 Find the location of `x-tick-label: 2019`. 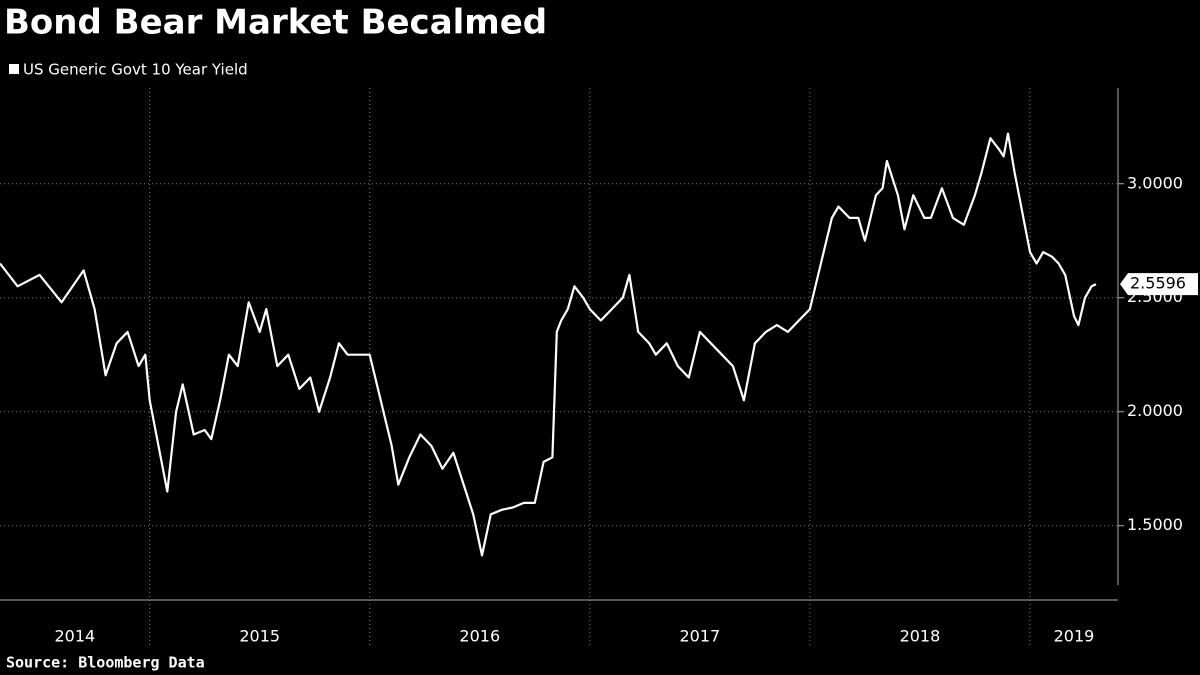

x-tick-label: 2019 is located at coordinates (1074, 636).